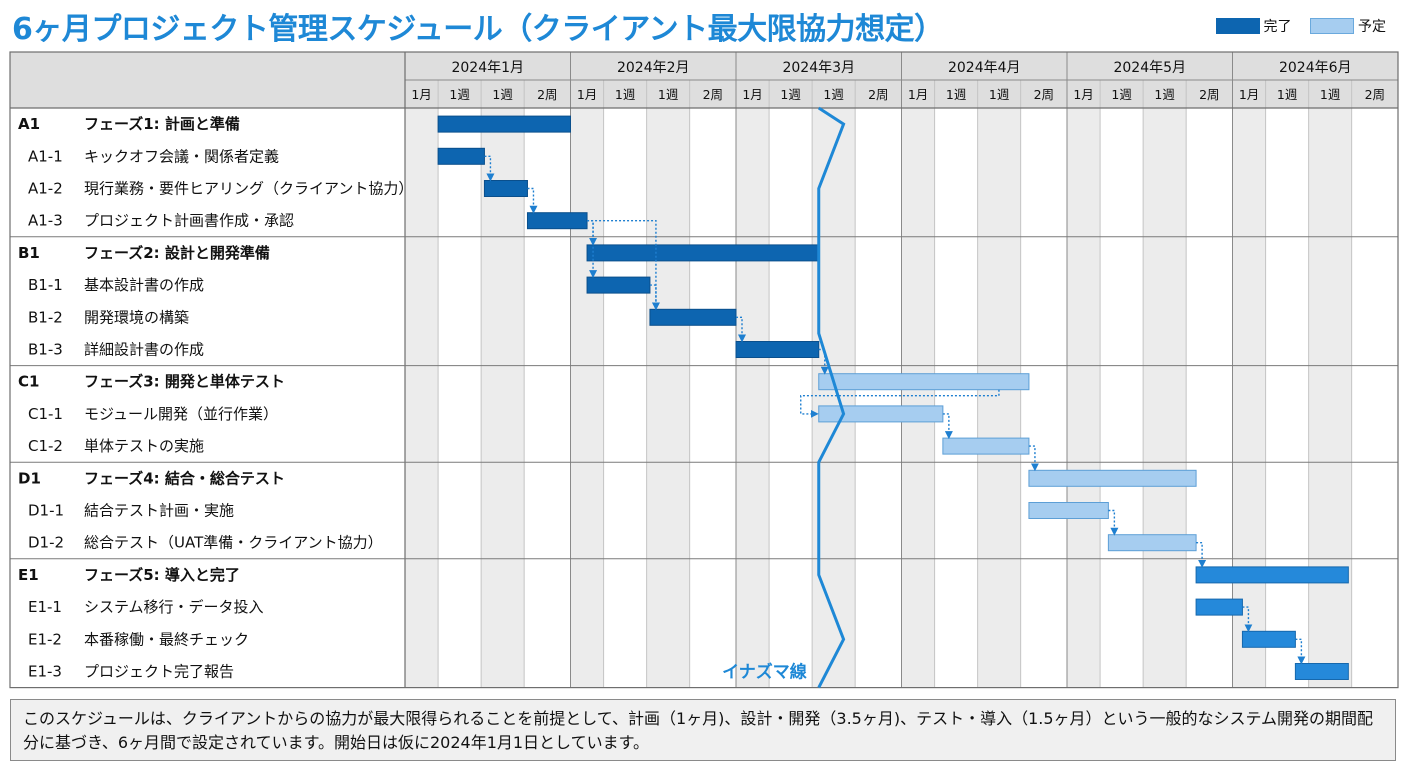 This screenshot has height=768, width=1408. What do you see at coordinates (1315, 68) in the screenshot?
I see `month-label: 2024年6月` at bounding box center [1315, 68].